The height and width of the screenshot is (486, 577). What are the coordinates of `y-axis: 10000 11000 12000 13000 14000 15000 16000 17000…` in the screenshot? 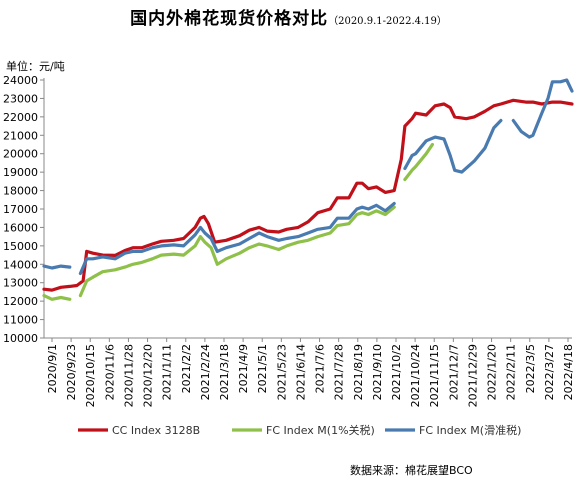 It's located at (24, 209).